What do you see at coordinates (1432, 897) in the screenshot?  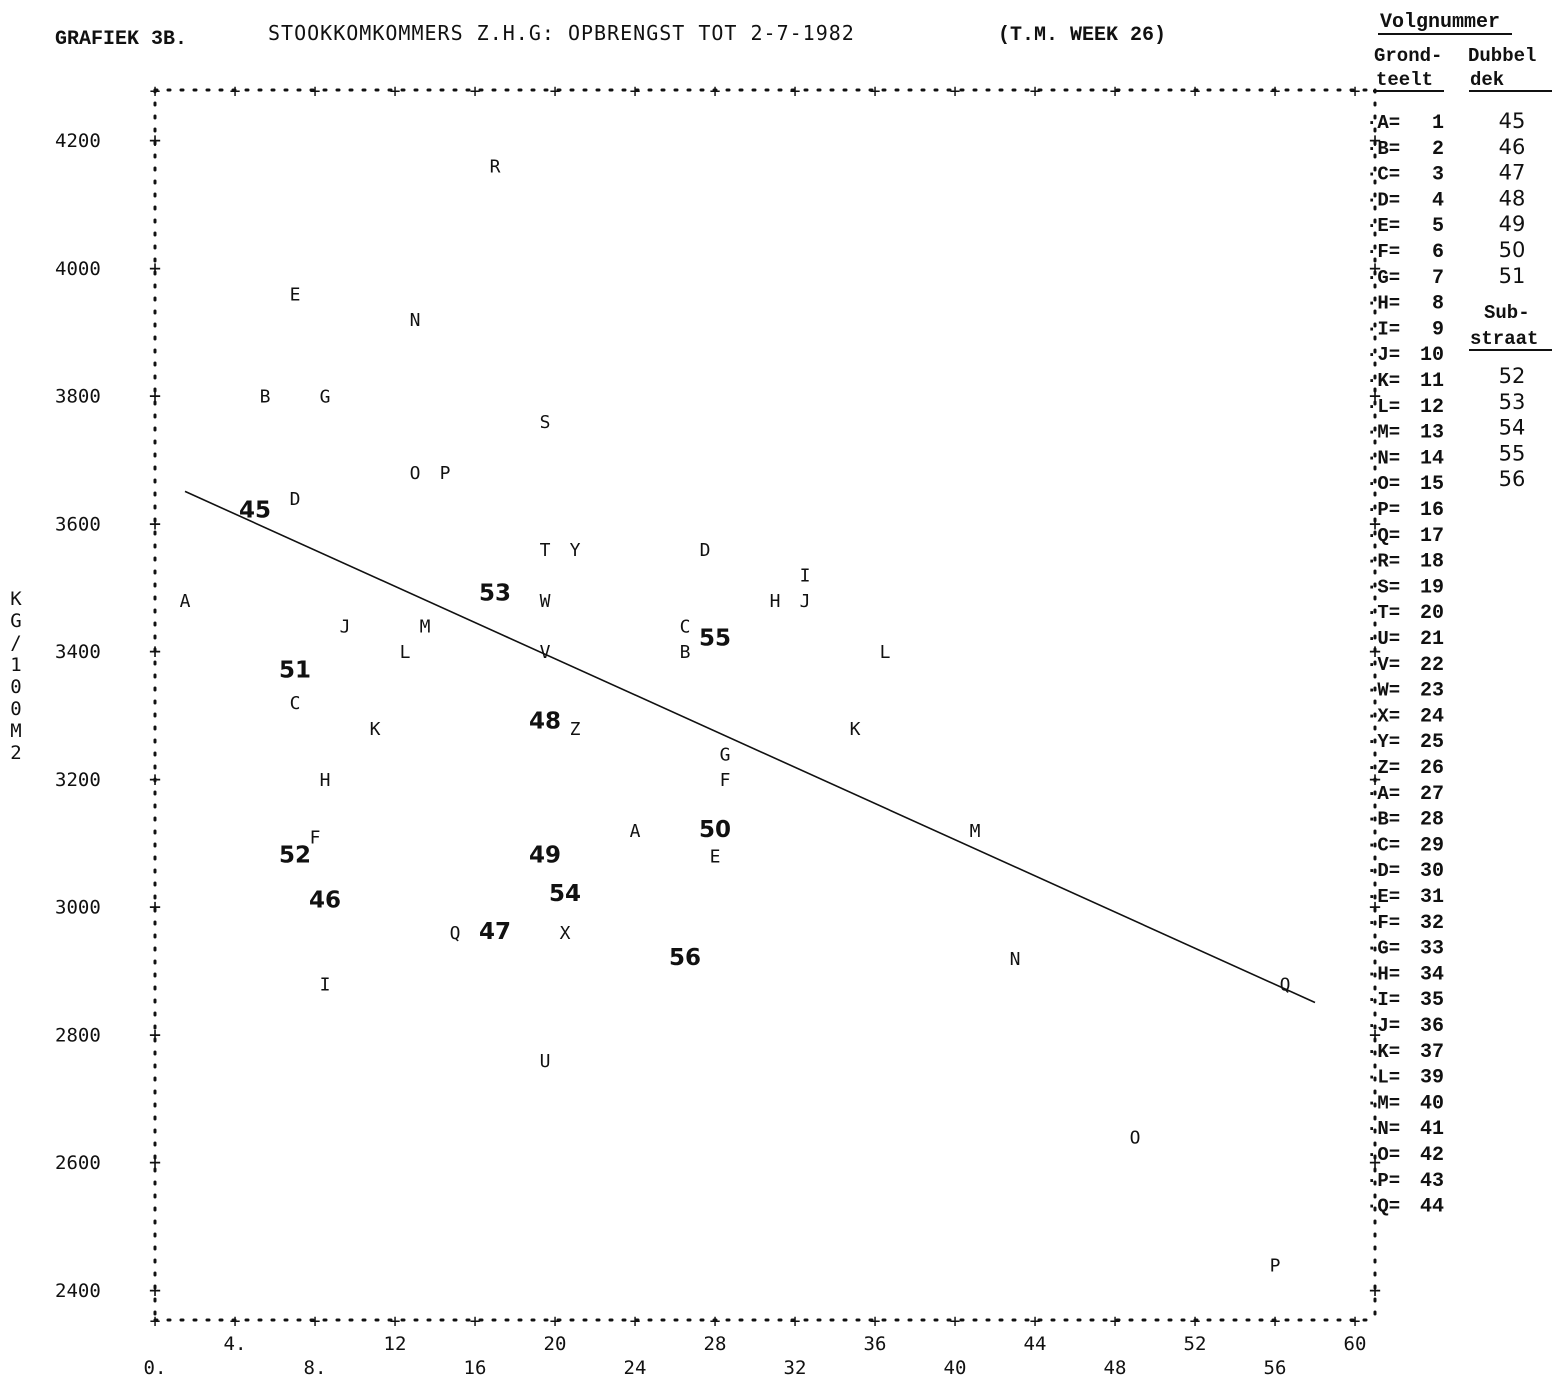 I see `legend-number-31: 31` at bounding box center [1432, 897].